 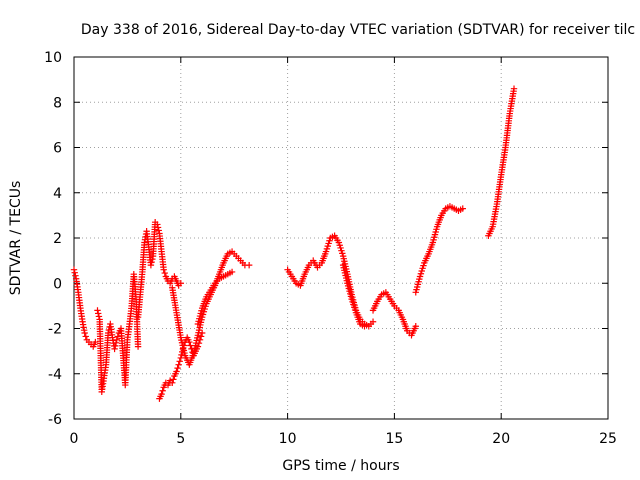 I want to click on y-tick-label: 10, so click(x=53, y=58).